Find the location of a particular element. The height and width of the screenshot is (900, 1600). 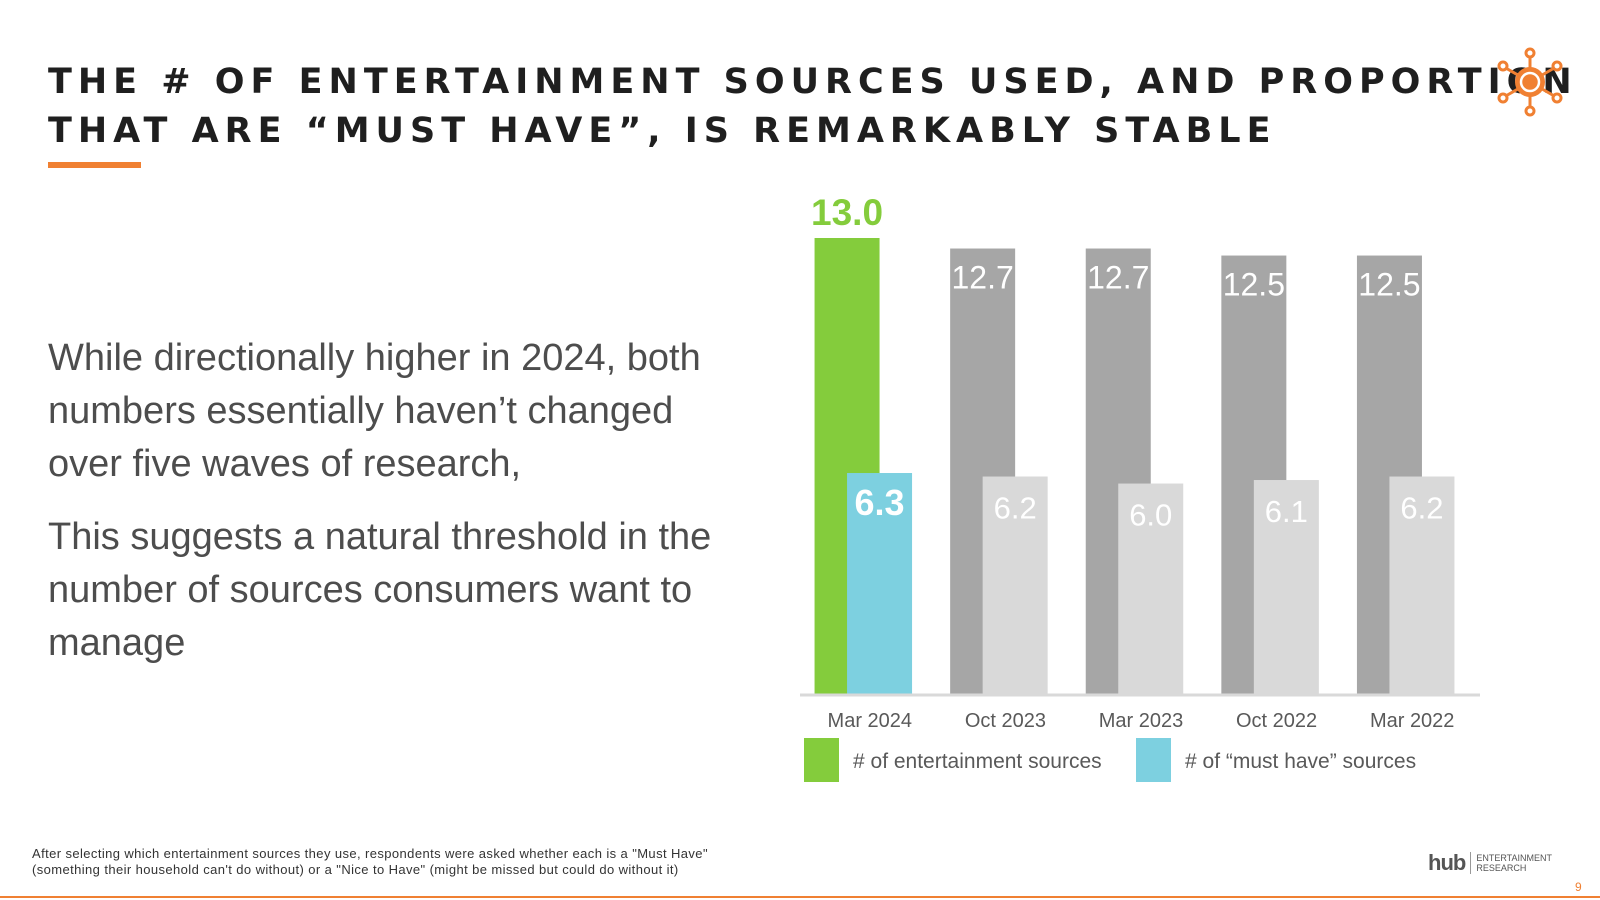

data-label-must-have-sources: 6.3 is located at coordinates (880, 502).